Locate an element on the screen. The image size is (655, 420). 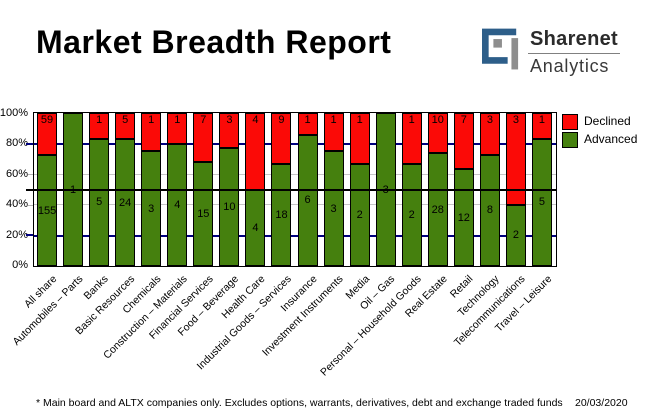
page-title: Market Breadth Report is located at coordinates (214, 42).